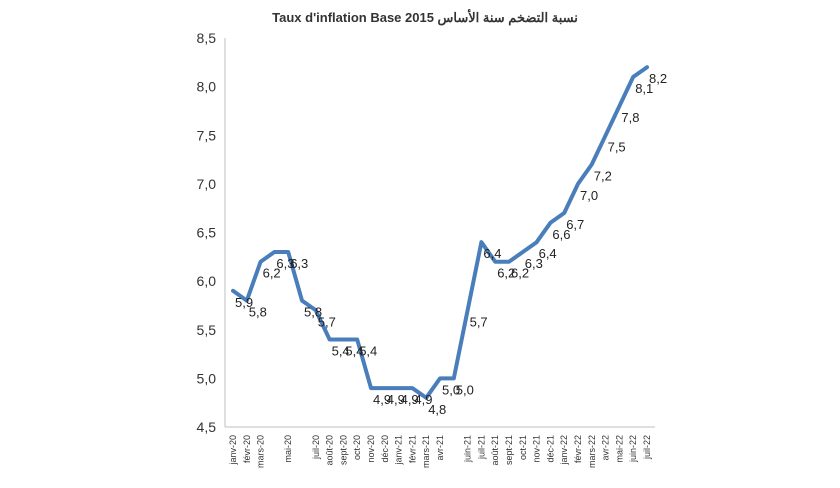 This screenshot has width=840, height=488. I want to click on data-label: 8,2, so click(658, 78).